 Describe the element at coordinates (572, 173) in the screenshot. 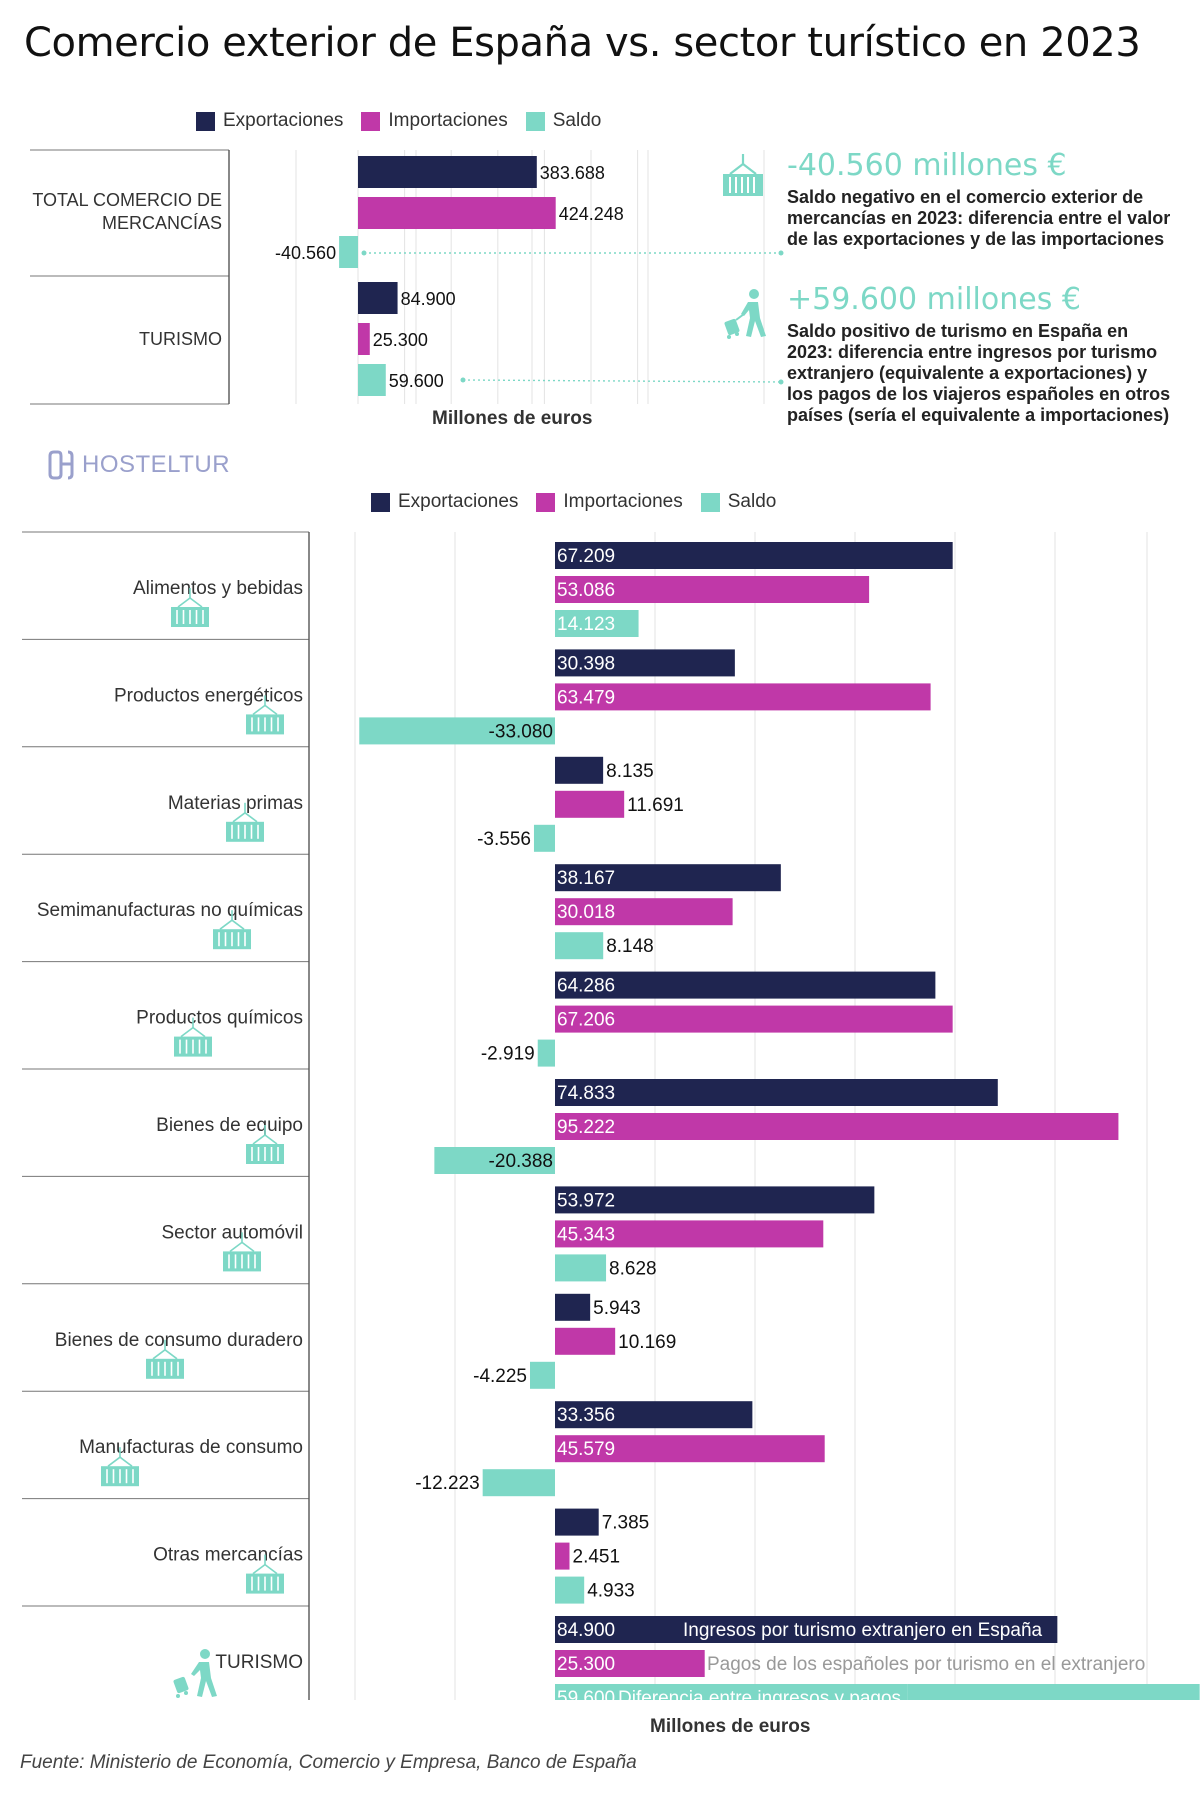

I see `data-label: 383.688` at that location.